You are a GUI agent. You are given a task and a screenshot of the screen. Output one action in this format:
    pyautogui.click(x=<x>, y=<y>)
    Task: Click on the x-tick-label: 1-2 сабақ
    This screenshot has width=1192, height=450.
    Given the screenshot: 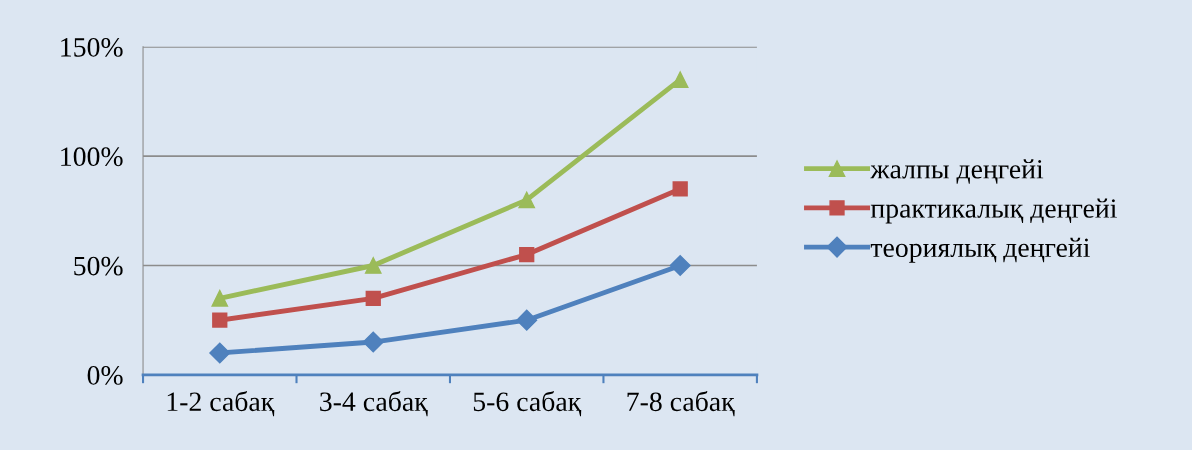 What is the action you would take?
    pyautogui.click(x=221, y=403)
    